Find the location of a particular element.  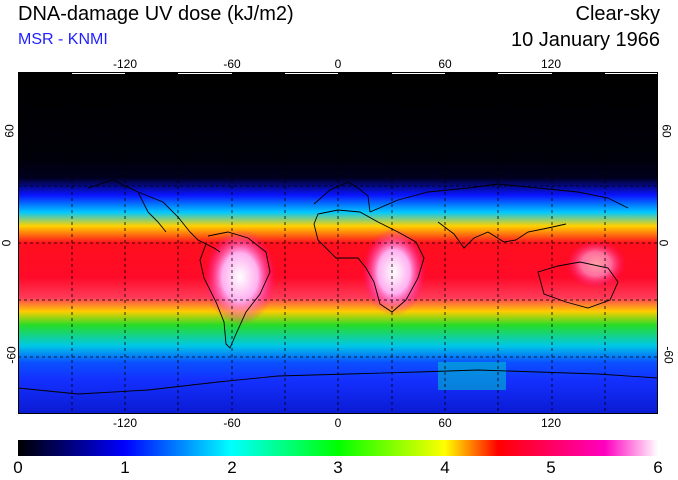

color-scale-bar is located at coordinates (338, 448).